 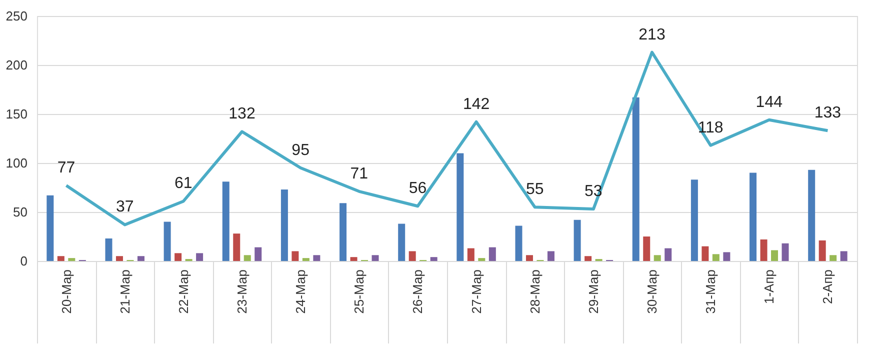 I want to click on x-tick-label: 2-Апр, so click(x=828, y=287).